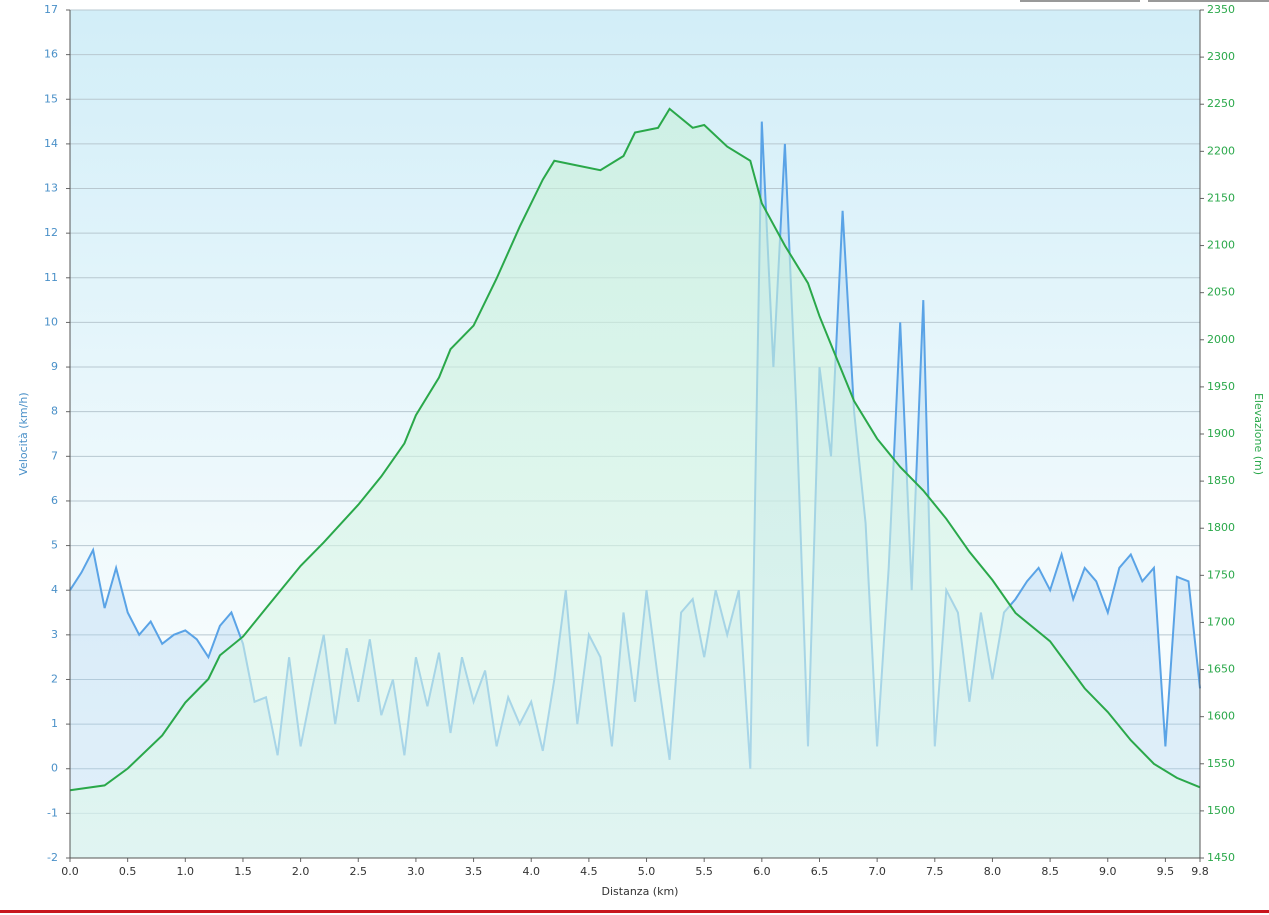 The width and height of the screenshot is (1269, 915). What do you see at coordinates (1050, 871) in the screenshot?
I see `x-tick-label: 8.5` at bounding box center [1050, 871].